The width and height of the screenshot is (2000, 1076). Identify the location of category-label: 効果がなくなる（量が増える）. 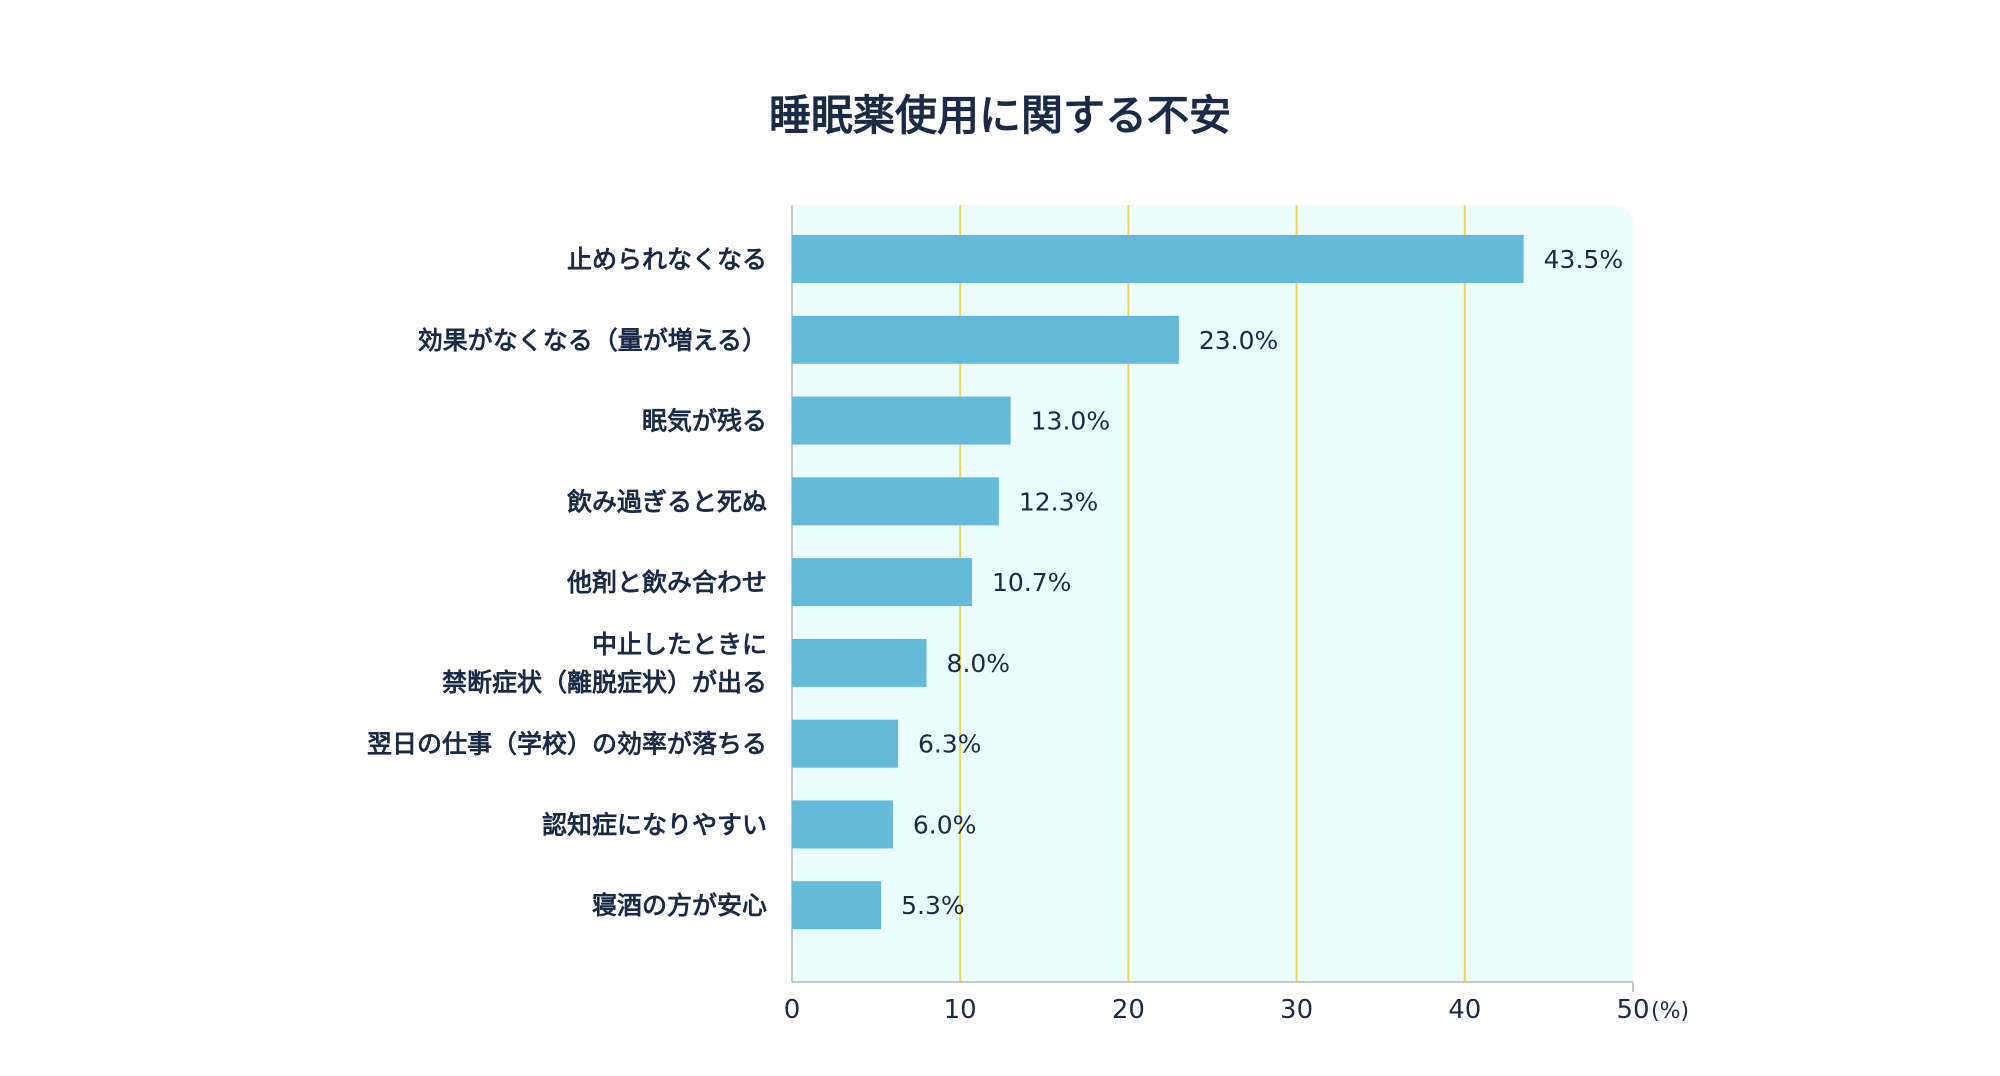
(592, 340).